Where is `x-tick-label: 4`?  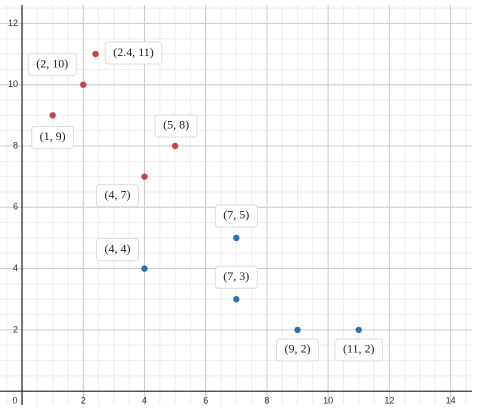 x-tick-label: 4 is located at coordinates (144, 401).